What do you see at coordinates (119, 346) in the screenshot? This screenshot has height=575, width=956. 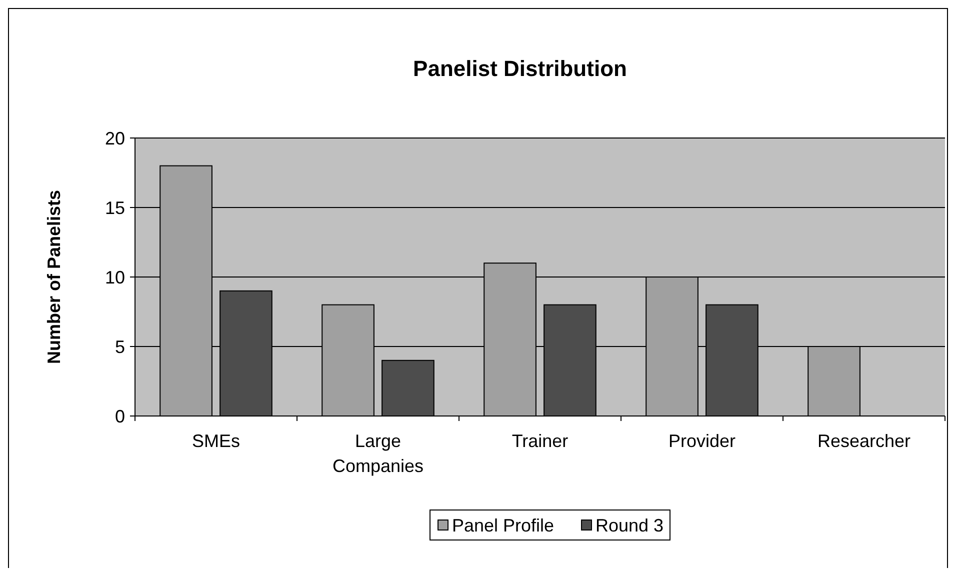 I see `y-tick-label: 5` at bounding box center [119, 346].